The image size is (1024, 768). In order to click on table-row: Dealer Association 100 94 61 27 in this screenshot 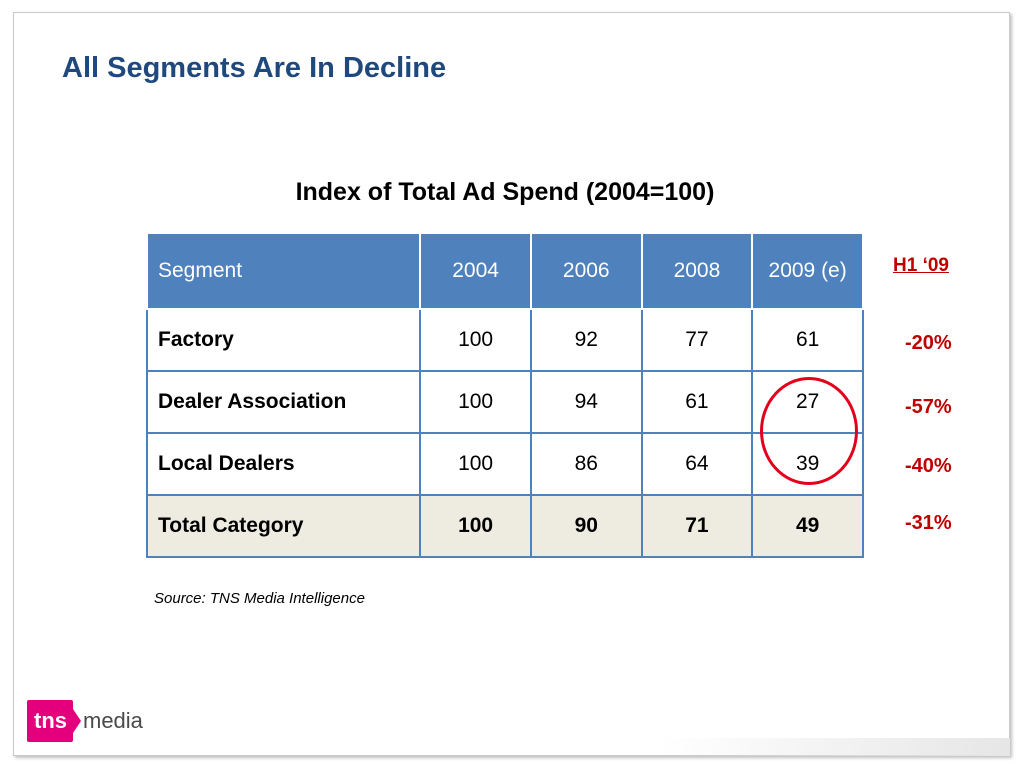, I will do `click(504, 402)`.